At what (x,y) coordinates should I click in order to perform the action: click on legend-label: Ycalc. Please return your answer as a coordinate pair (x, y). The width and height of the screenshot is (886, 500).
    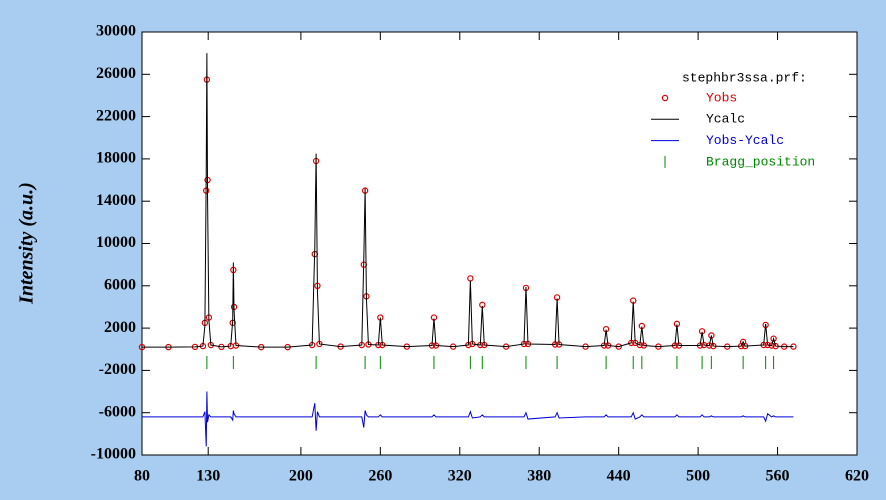
    Looking at the image, I should click on (725, 119).